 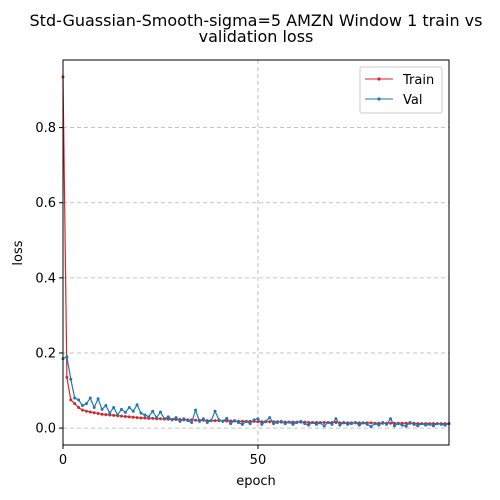 What do you see at coordinates (18, 252) in the screenshot?
I see `y-axis-label: loss` at bounding box center [18, 252].